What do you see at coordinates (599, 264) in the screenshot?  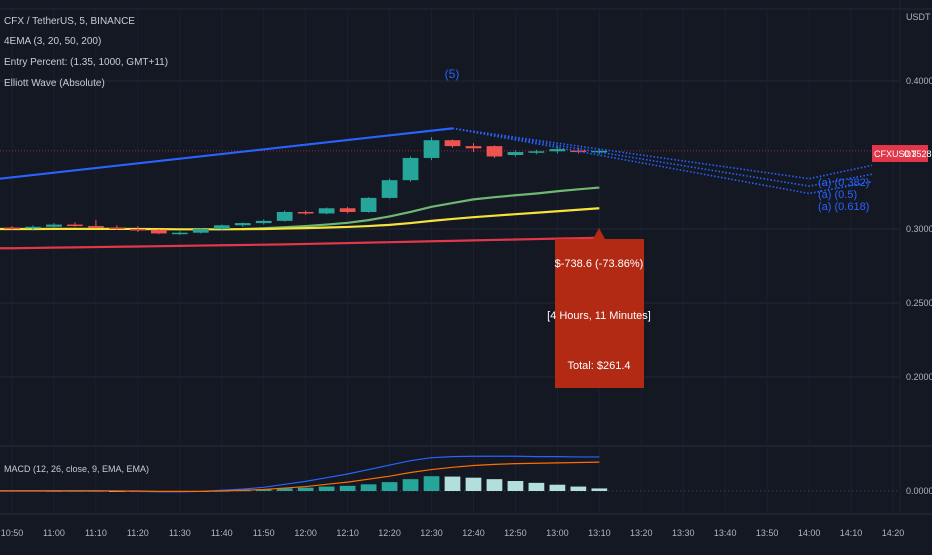 I see `pnl-amount: $-738.6 (-73.86%)` at bounding box center [599, 264].